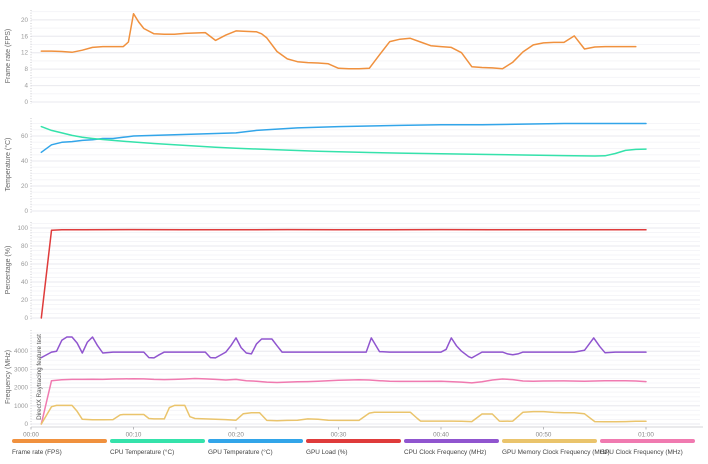 Image resolution: width=708 pixels, height=464 pixels. What do you see at coordinates (142, 452) in the screenshot?
I see `legend-label: CPU Temperature (°C)` at bounding box center [142, 452].